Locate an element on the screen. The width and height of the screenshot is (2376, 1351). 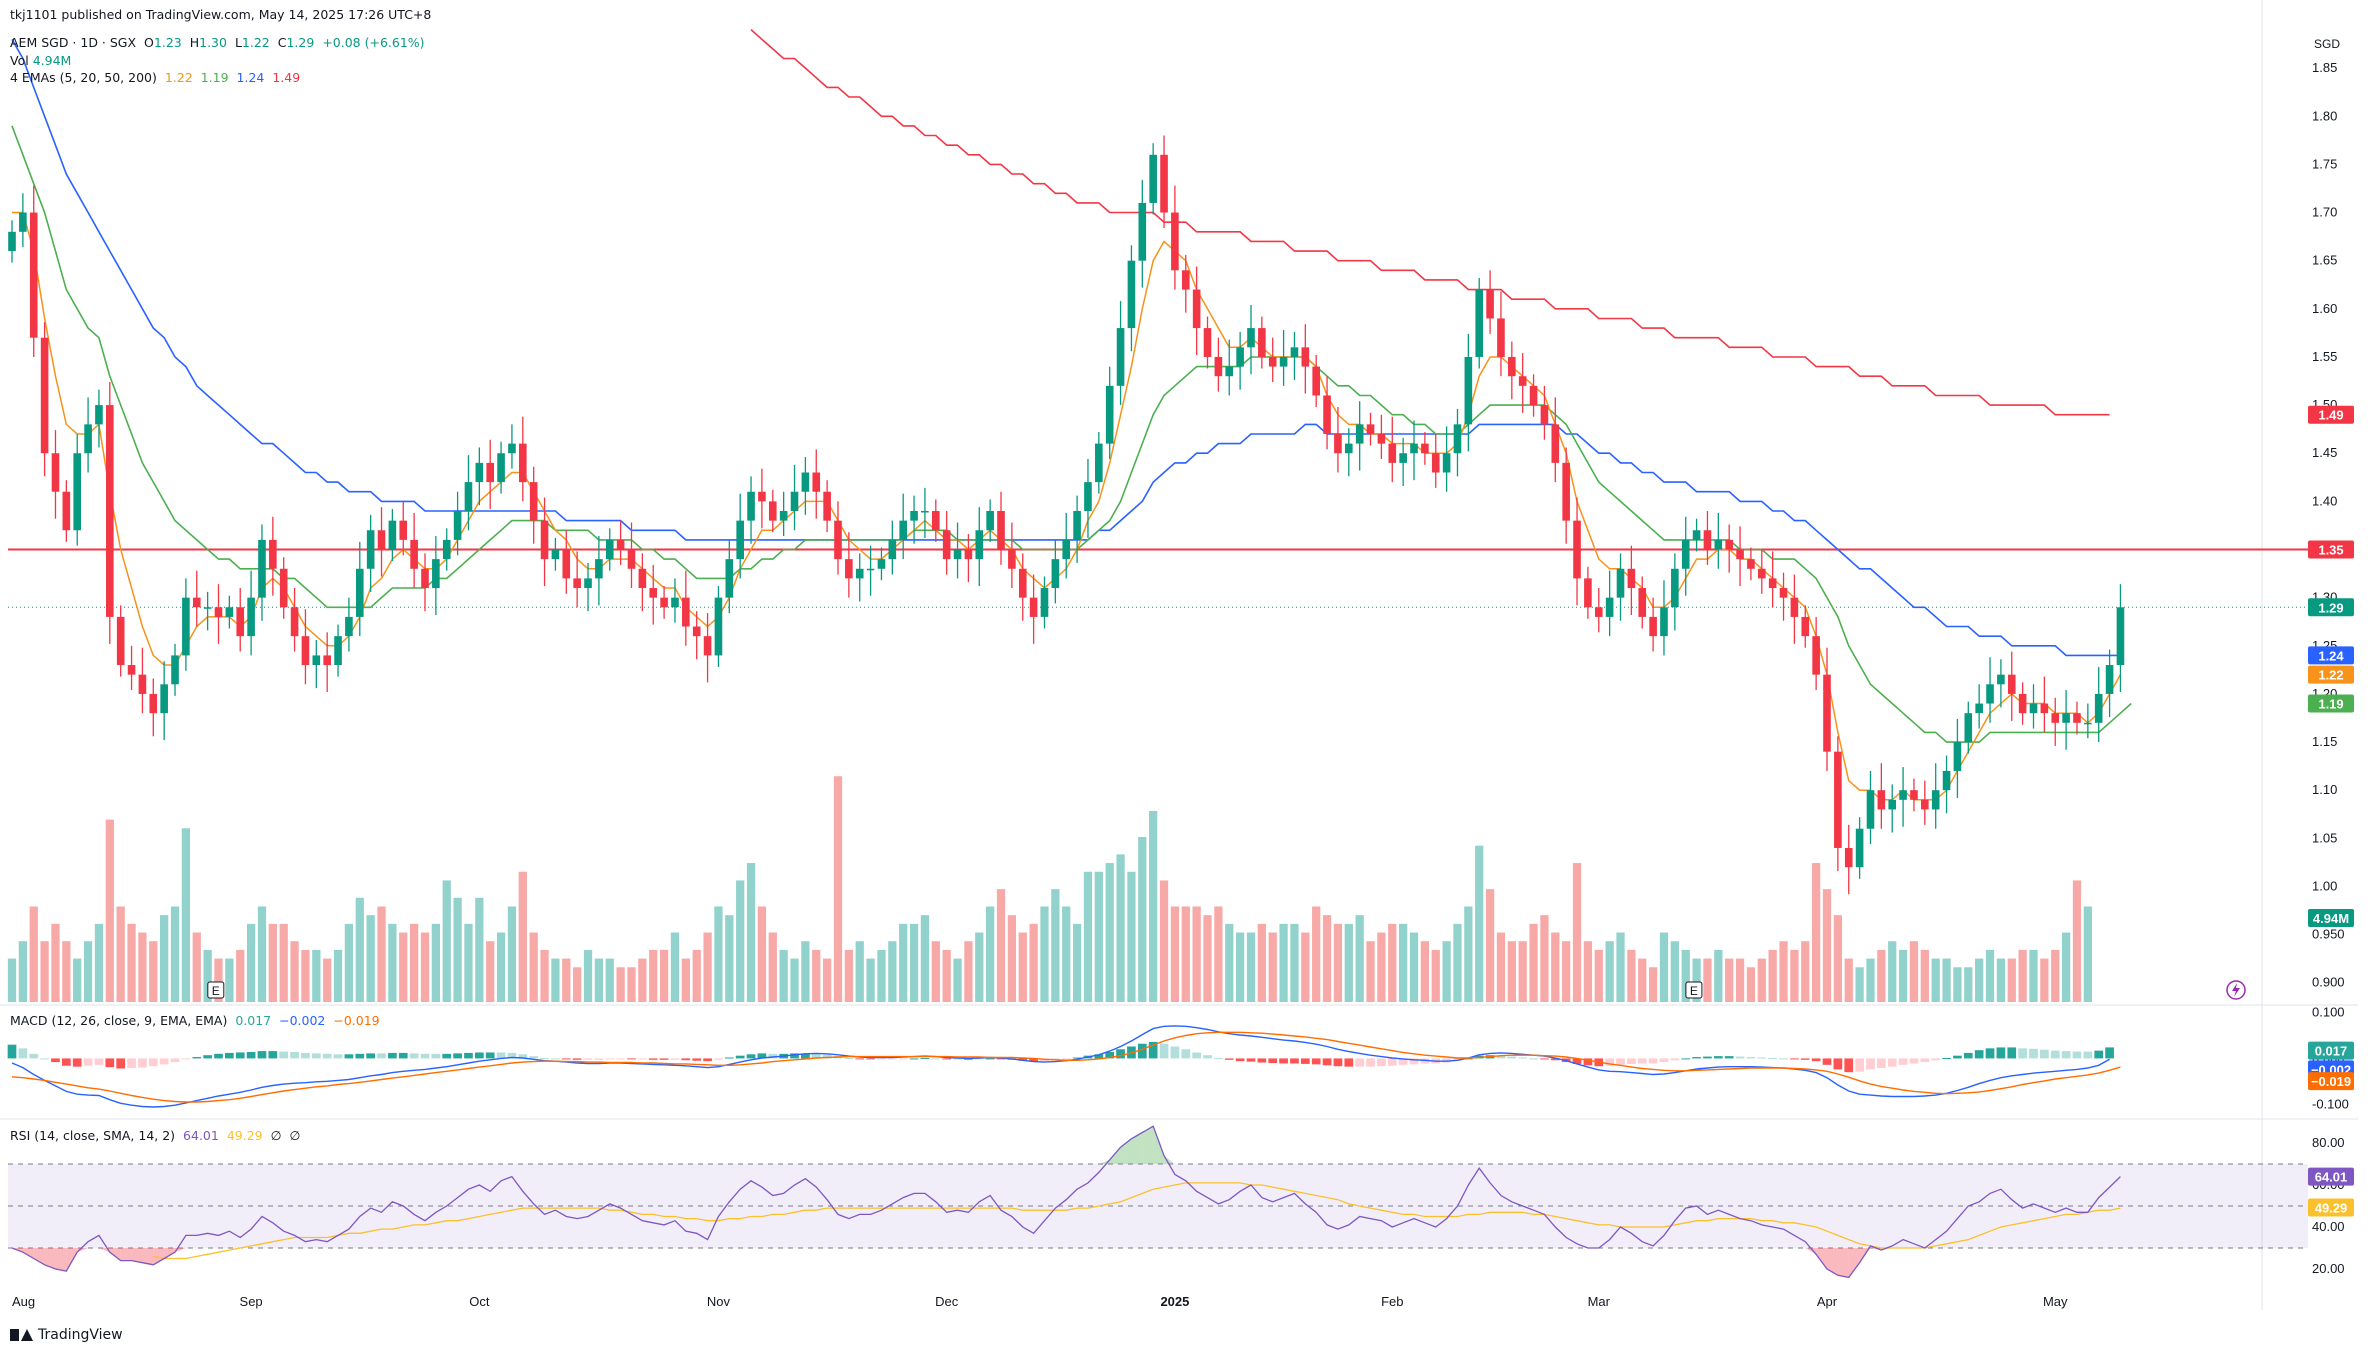
rsi-ma-line is located at coordinates (1137, 1221).